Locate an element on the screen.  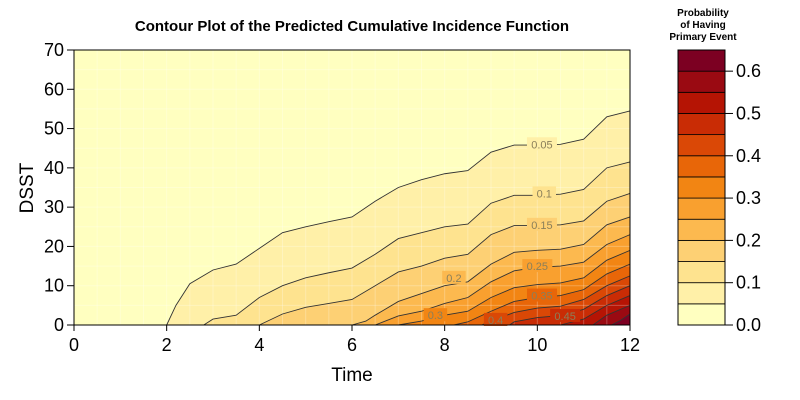
contour-label-0.25: 0.25 is located at coordinates (537, 267).